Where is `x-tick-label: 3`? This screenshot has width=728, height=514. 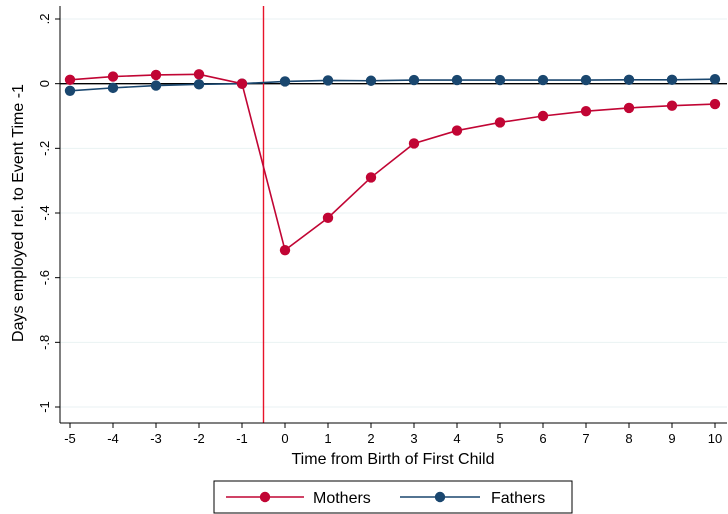 x-tick-label: 3 is located at coordinates (413, 438).